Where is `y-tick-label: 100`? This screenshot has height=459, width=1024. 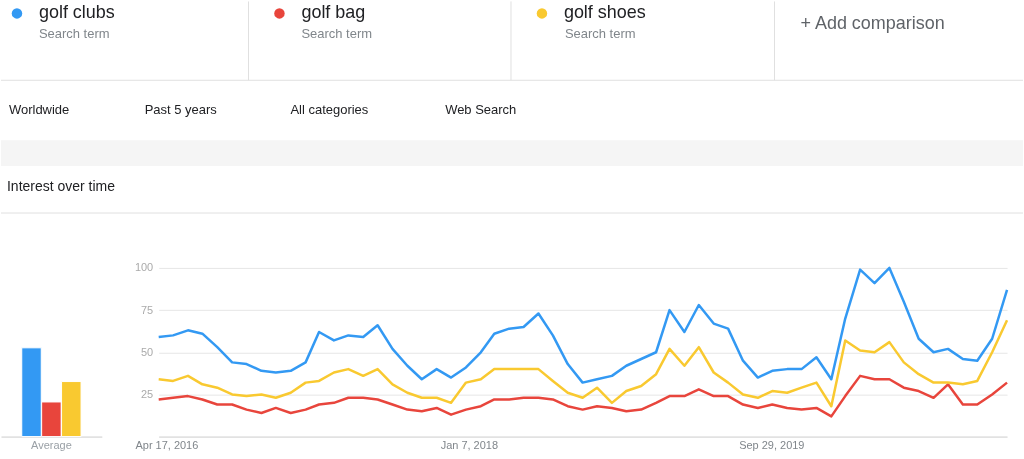
y-tick-label: 100 is located at coordinates (144, 267).